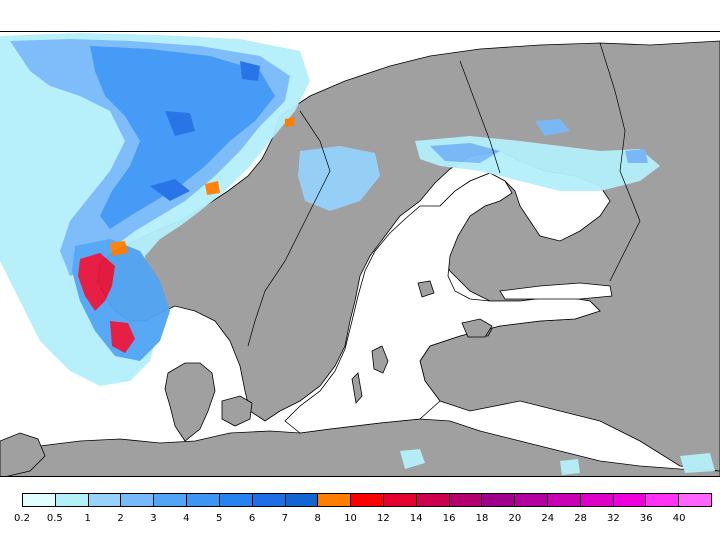 The image size is (720, 540). Describe the element at coordinates (548, 518) in the screenshot. I see `legend-tick-label: 24` at that location.